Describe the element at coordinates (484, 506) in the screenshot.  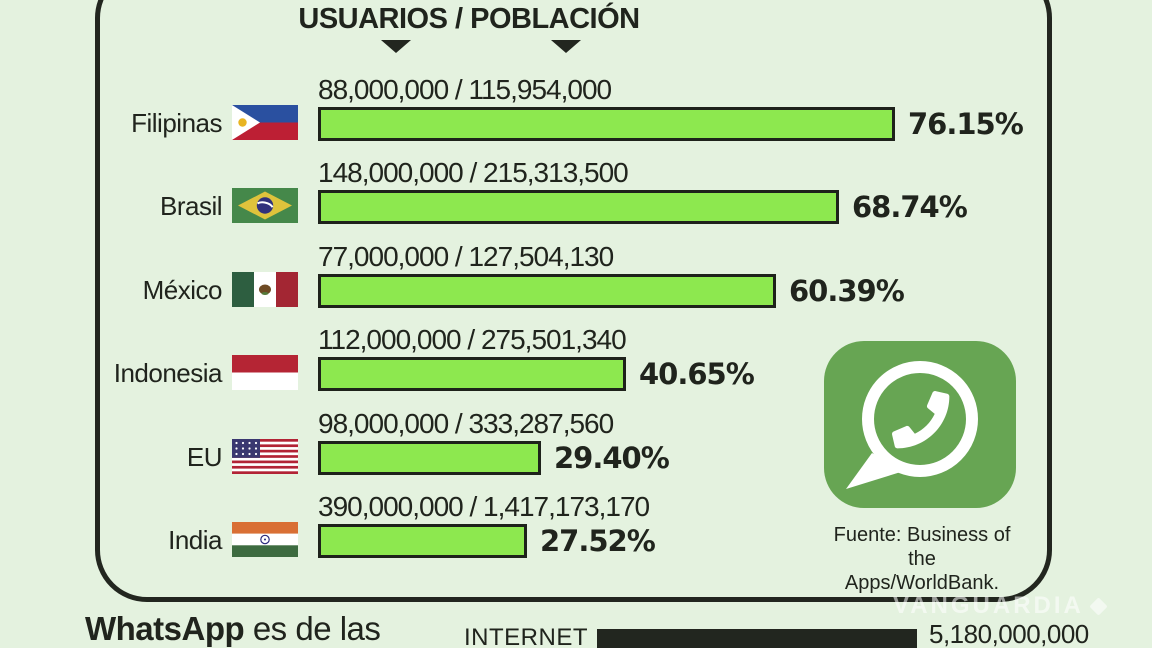
I see `users-population-value: 390,000,000 / 1,417,173,170` at that location.